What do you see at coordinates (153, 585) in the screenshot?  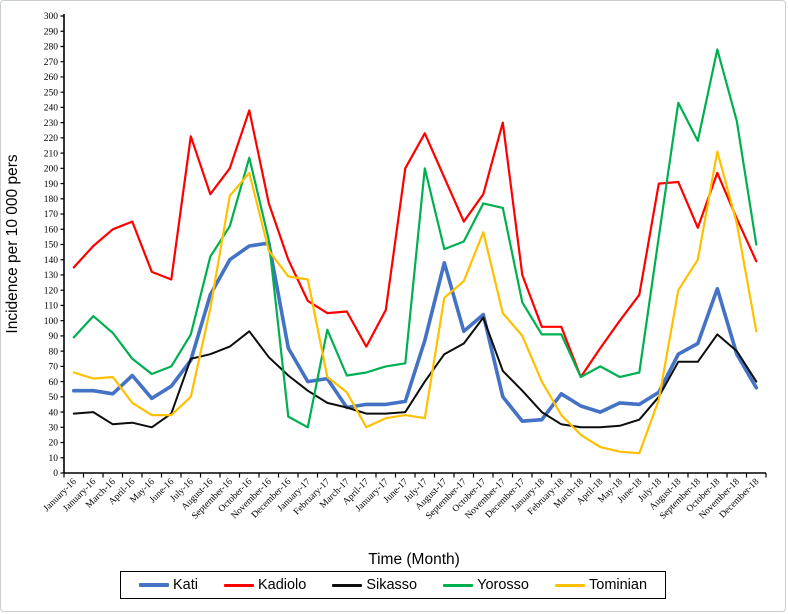 I see `legend-swatch-kati` at bounding box center [153, 585].